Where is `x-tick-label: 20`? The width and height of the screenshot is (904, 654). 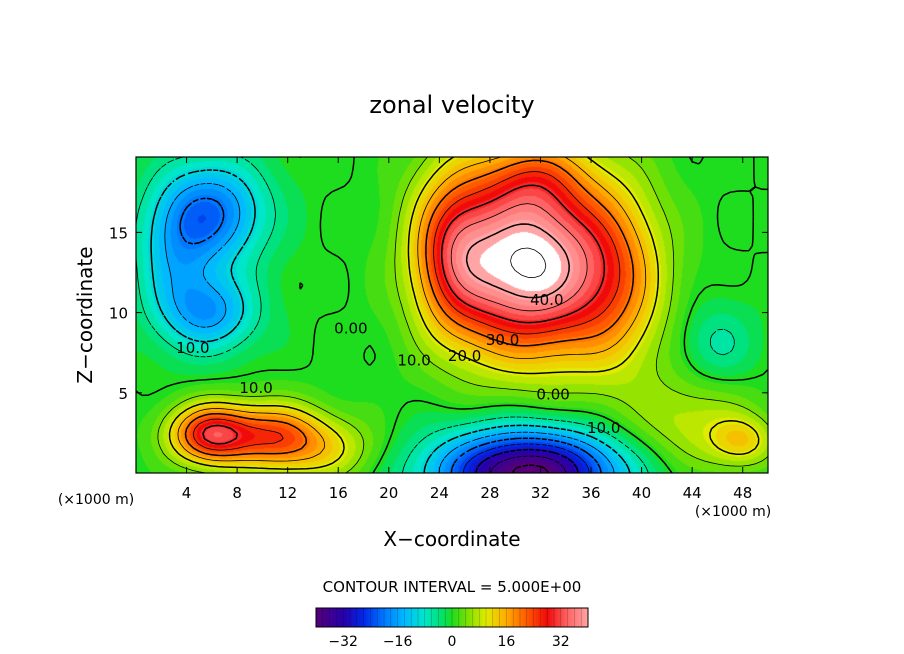
x-tick-label: 20 is located at coordinates (388, 493).